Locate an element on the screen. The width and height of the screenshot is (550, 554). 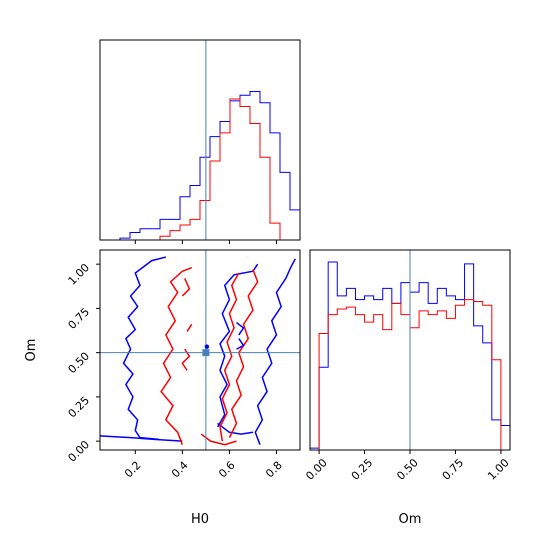
contour-blue-loop-a is located at coordinates (240, 344).